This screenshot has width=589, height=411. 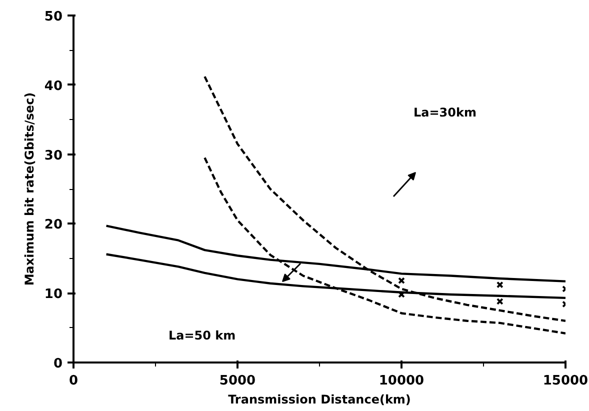 What do you see at coordinates (53, 294) in the screenshot?
I see `y-tick-label: 10` at bounding box center [53, 294].